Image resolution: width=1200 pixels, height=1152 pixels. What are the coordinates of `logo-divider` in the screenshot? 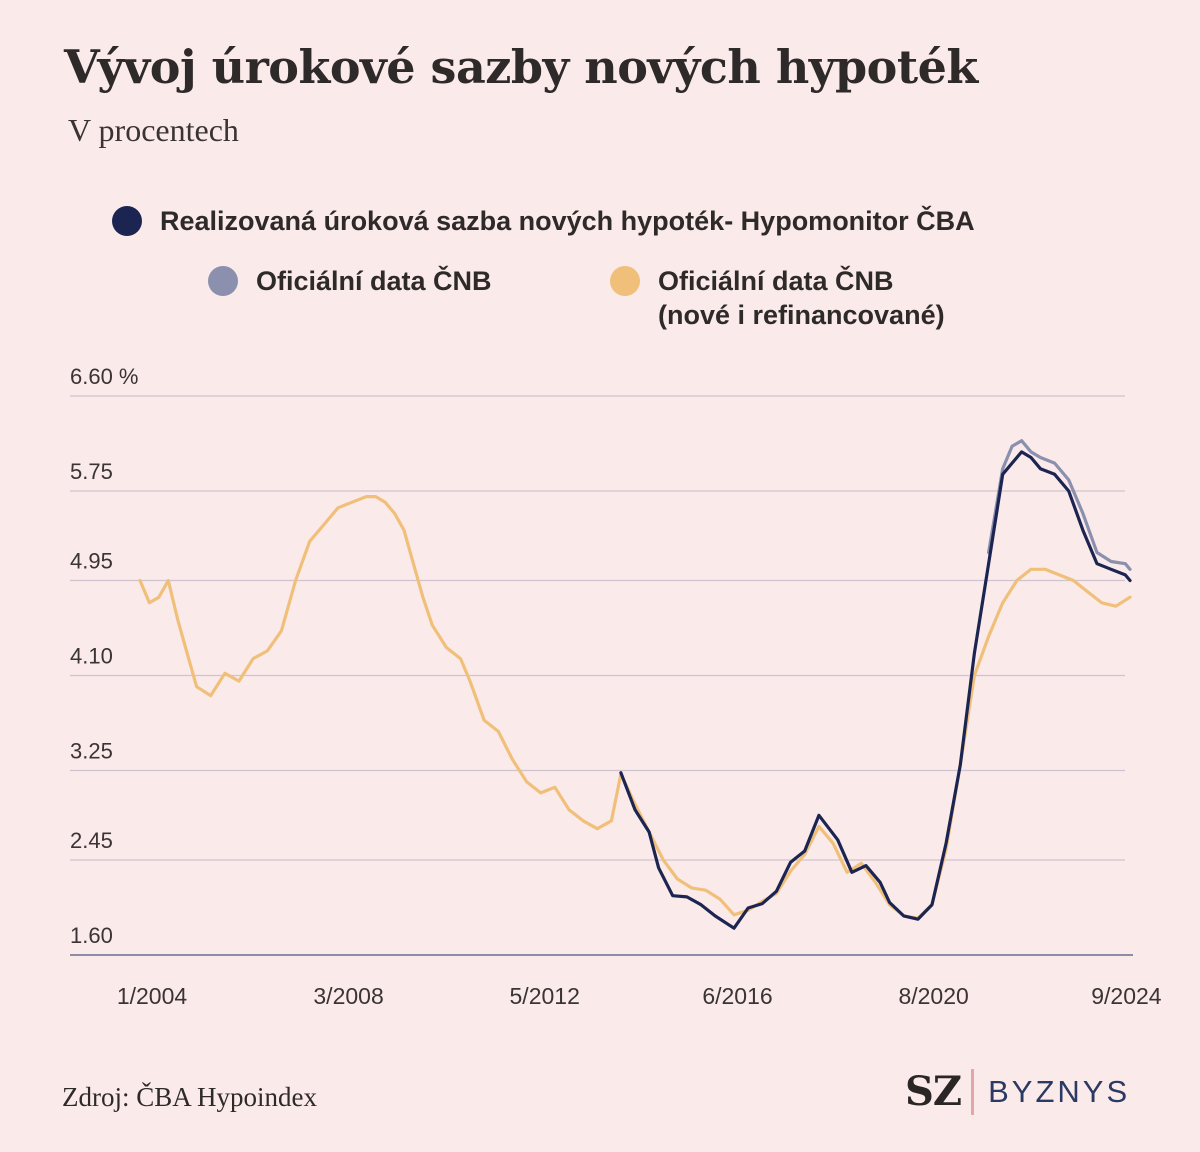 It's located at (973, 1091).